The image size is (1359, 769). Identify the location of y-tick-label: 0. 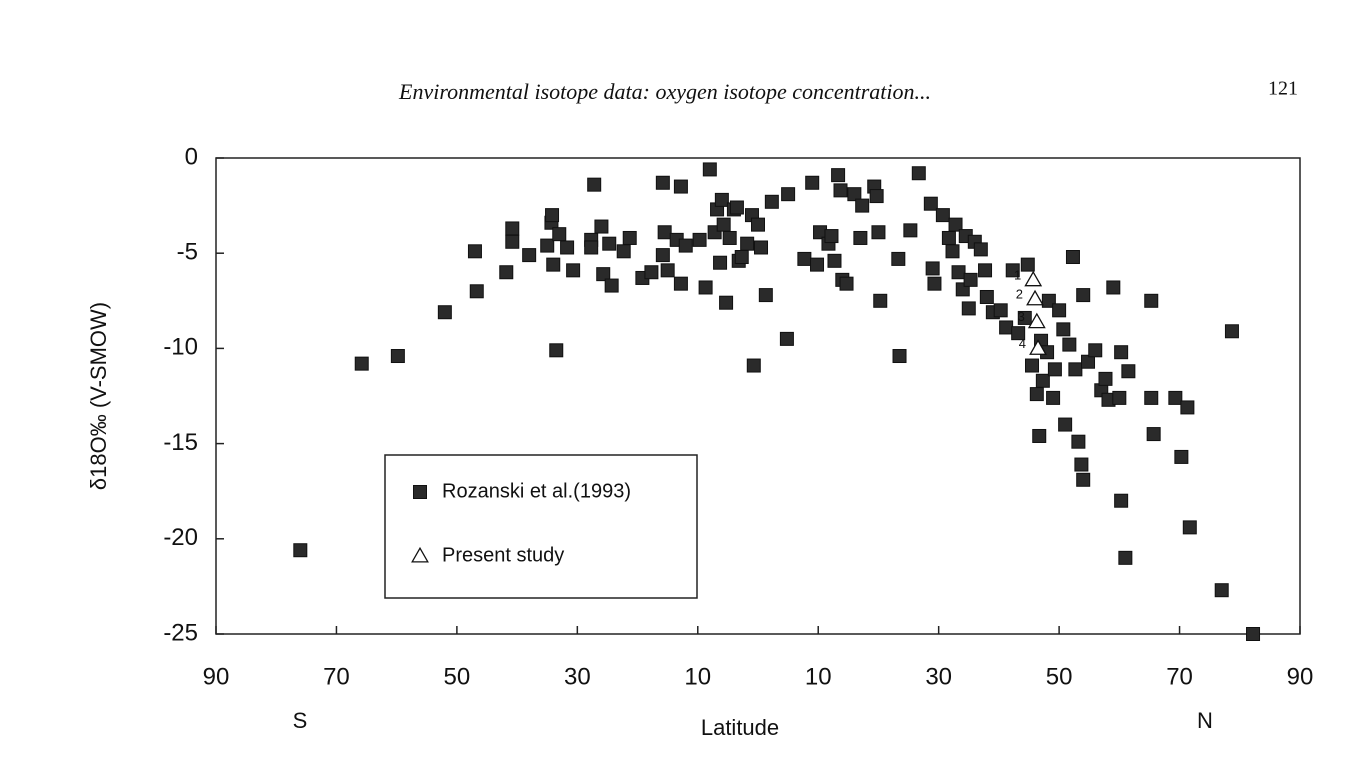
(191, 156).